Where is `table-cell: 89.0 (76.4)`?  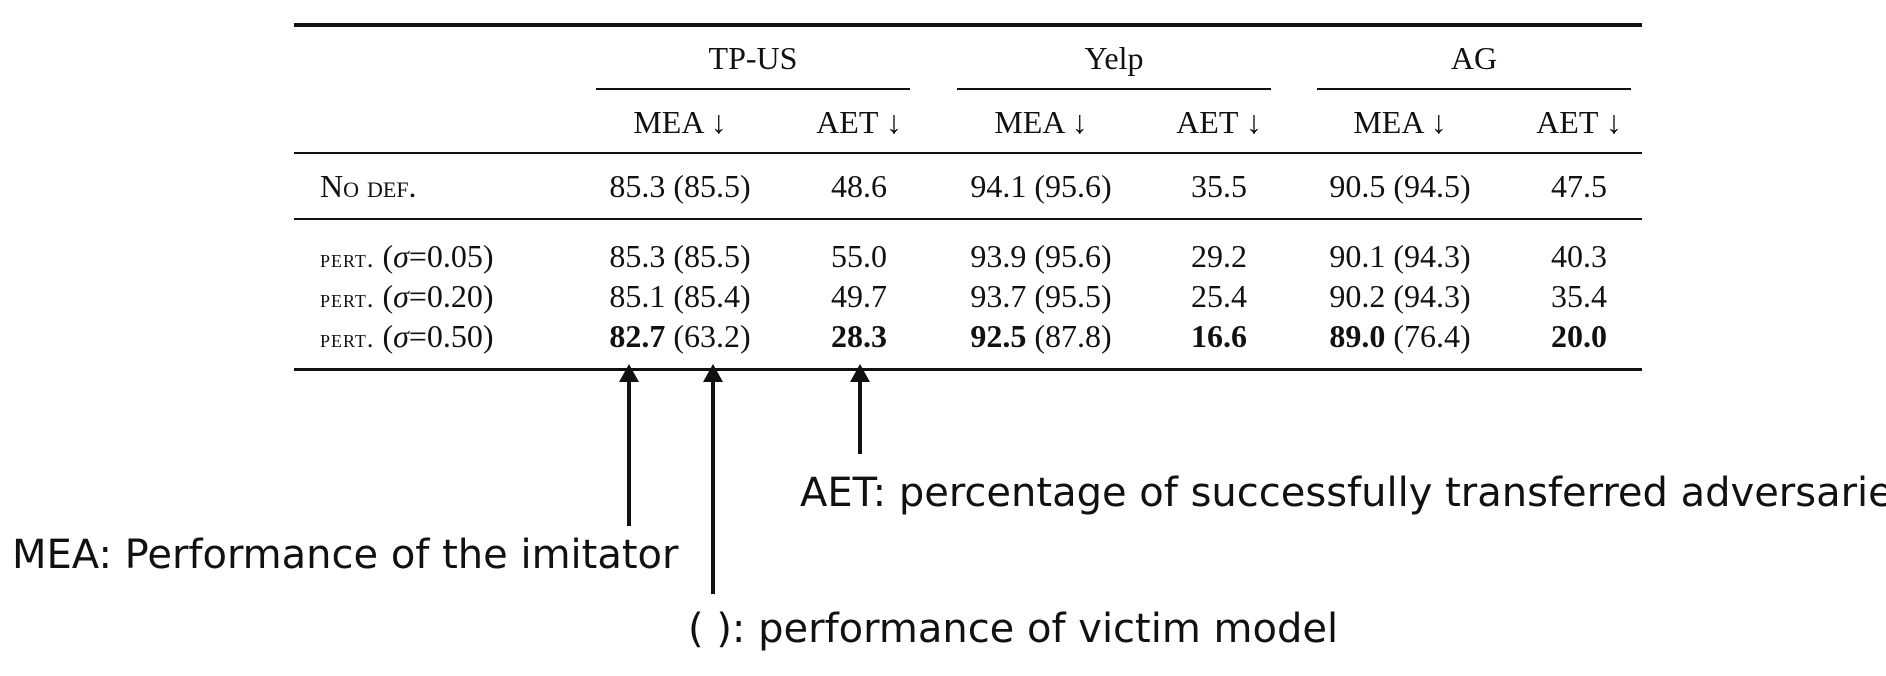 table-cell: 89.0 (76.4) is located at coordinates (1400, 336).